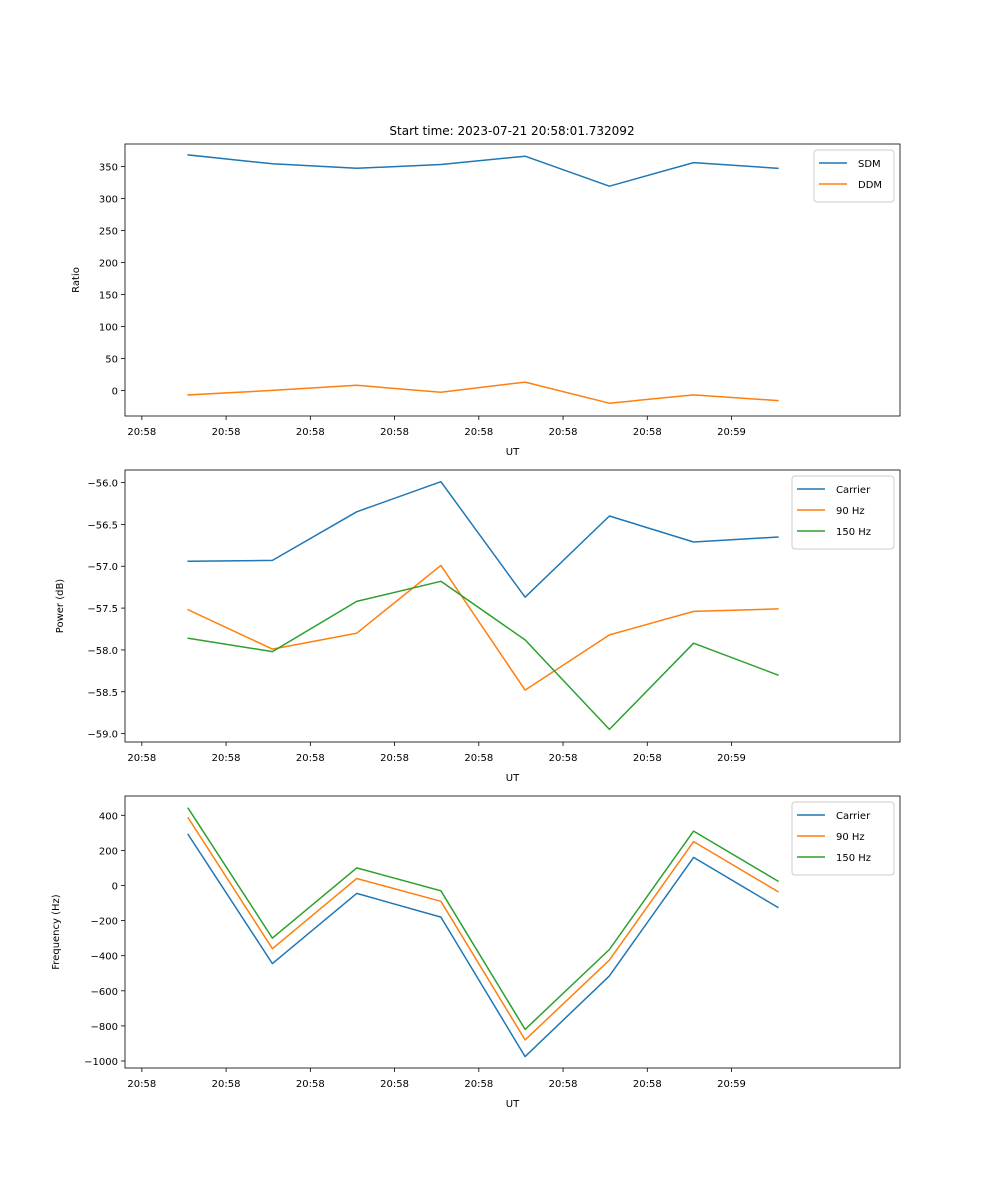 This screenshot has width=1000, height=1200. Describe the element at coordinates (108, 816) in the screenshot. I see `y-tick-label: 400` at that location.